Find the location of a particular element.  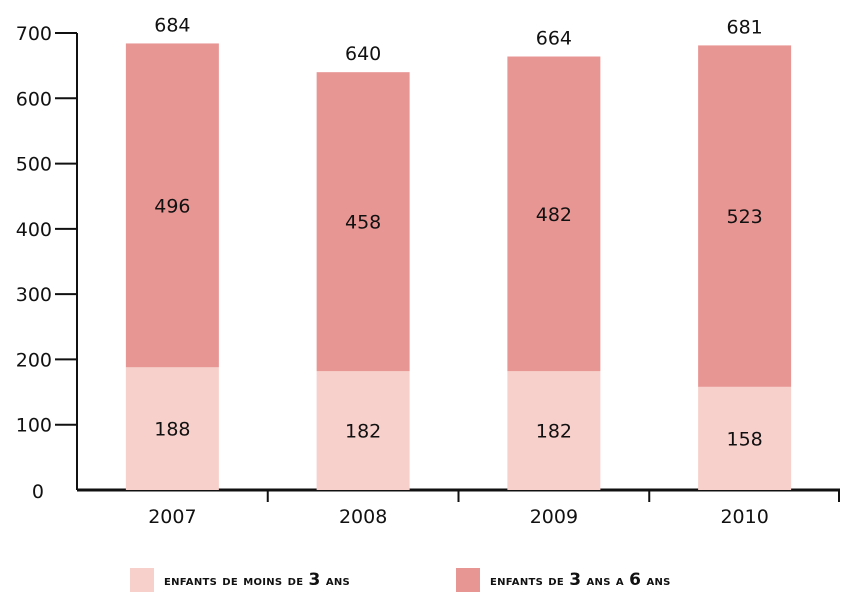

x-tick-label: 2008 is located at coordinates (363, 517).